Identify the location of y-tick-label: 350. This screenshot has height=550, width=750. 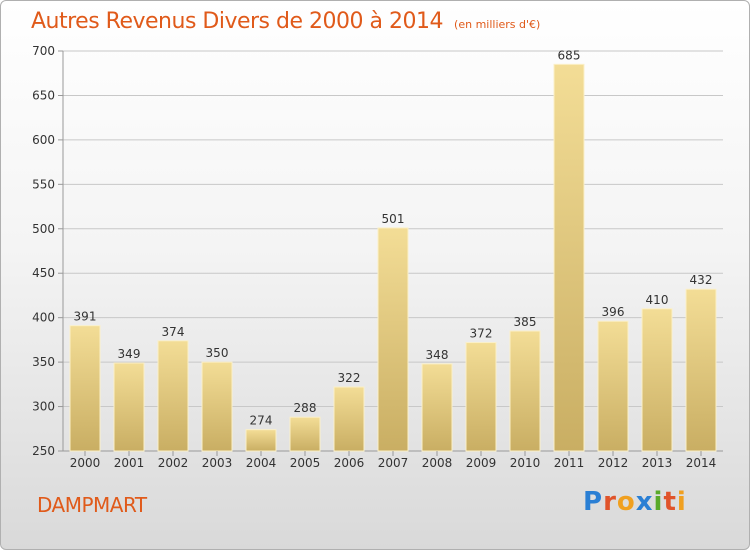
(43, 362).